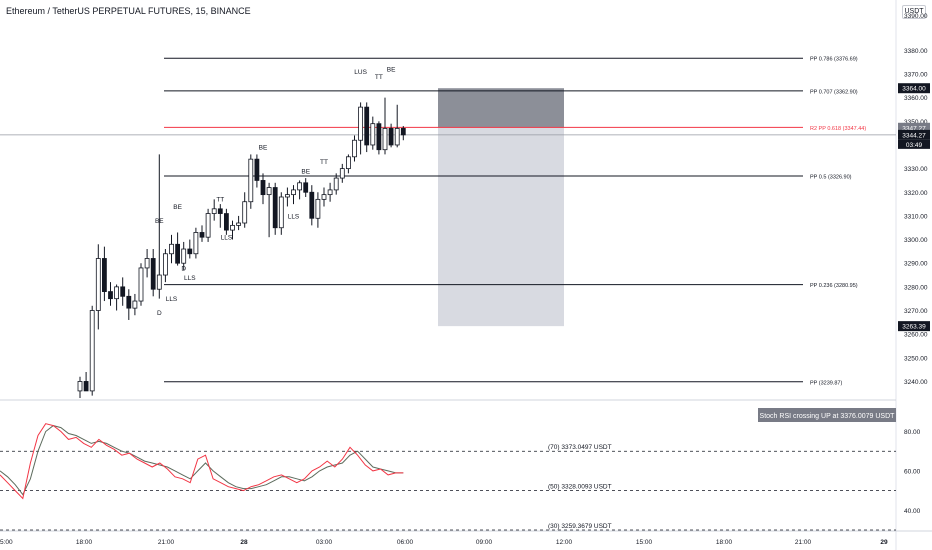 This screenshot has height=550, width=932. What do you see at coordinates (916, 193) in the screenshot?
I see `price-tick: 3320.00` at bounding box center [916, 193].